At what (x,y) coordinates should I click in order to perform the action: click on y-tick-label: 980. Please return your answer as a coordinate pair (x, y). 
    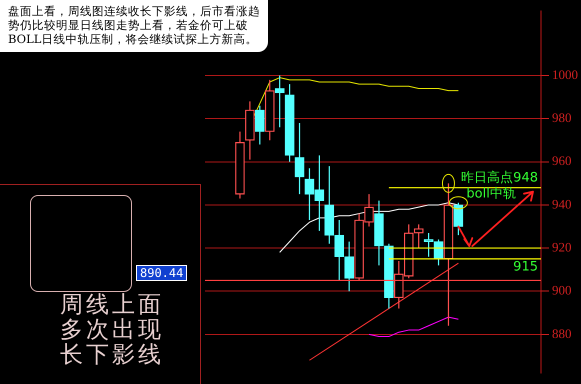
    Looking at the image, I should click on (562, 118).